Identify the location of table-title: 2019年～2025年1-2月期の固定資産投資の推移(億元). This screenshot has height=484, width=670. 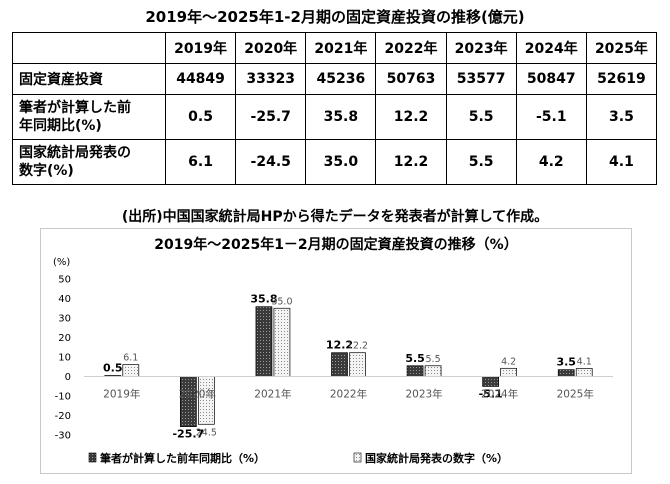
(335, 17).